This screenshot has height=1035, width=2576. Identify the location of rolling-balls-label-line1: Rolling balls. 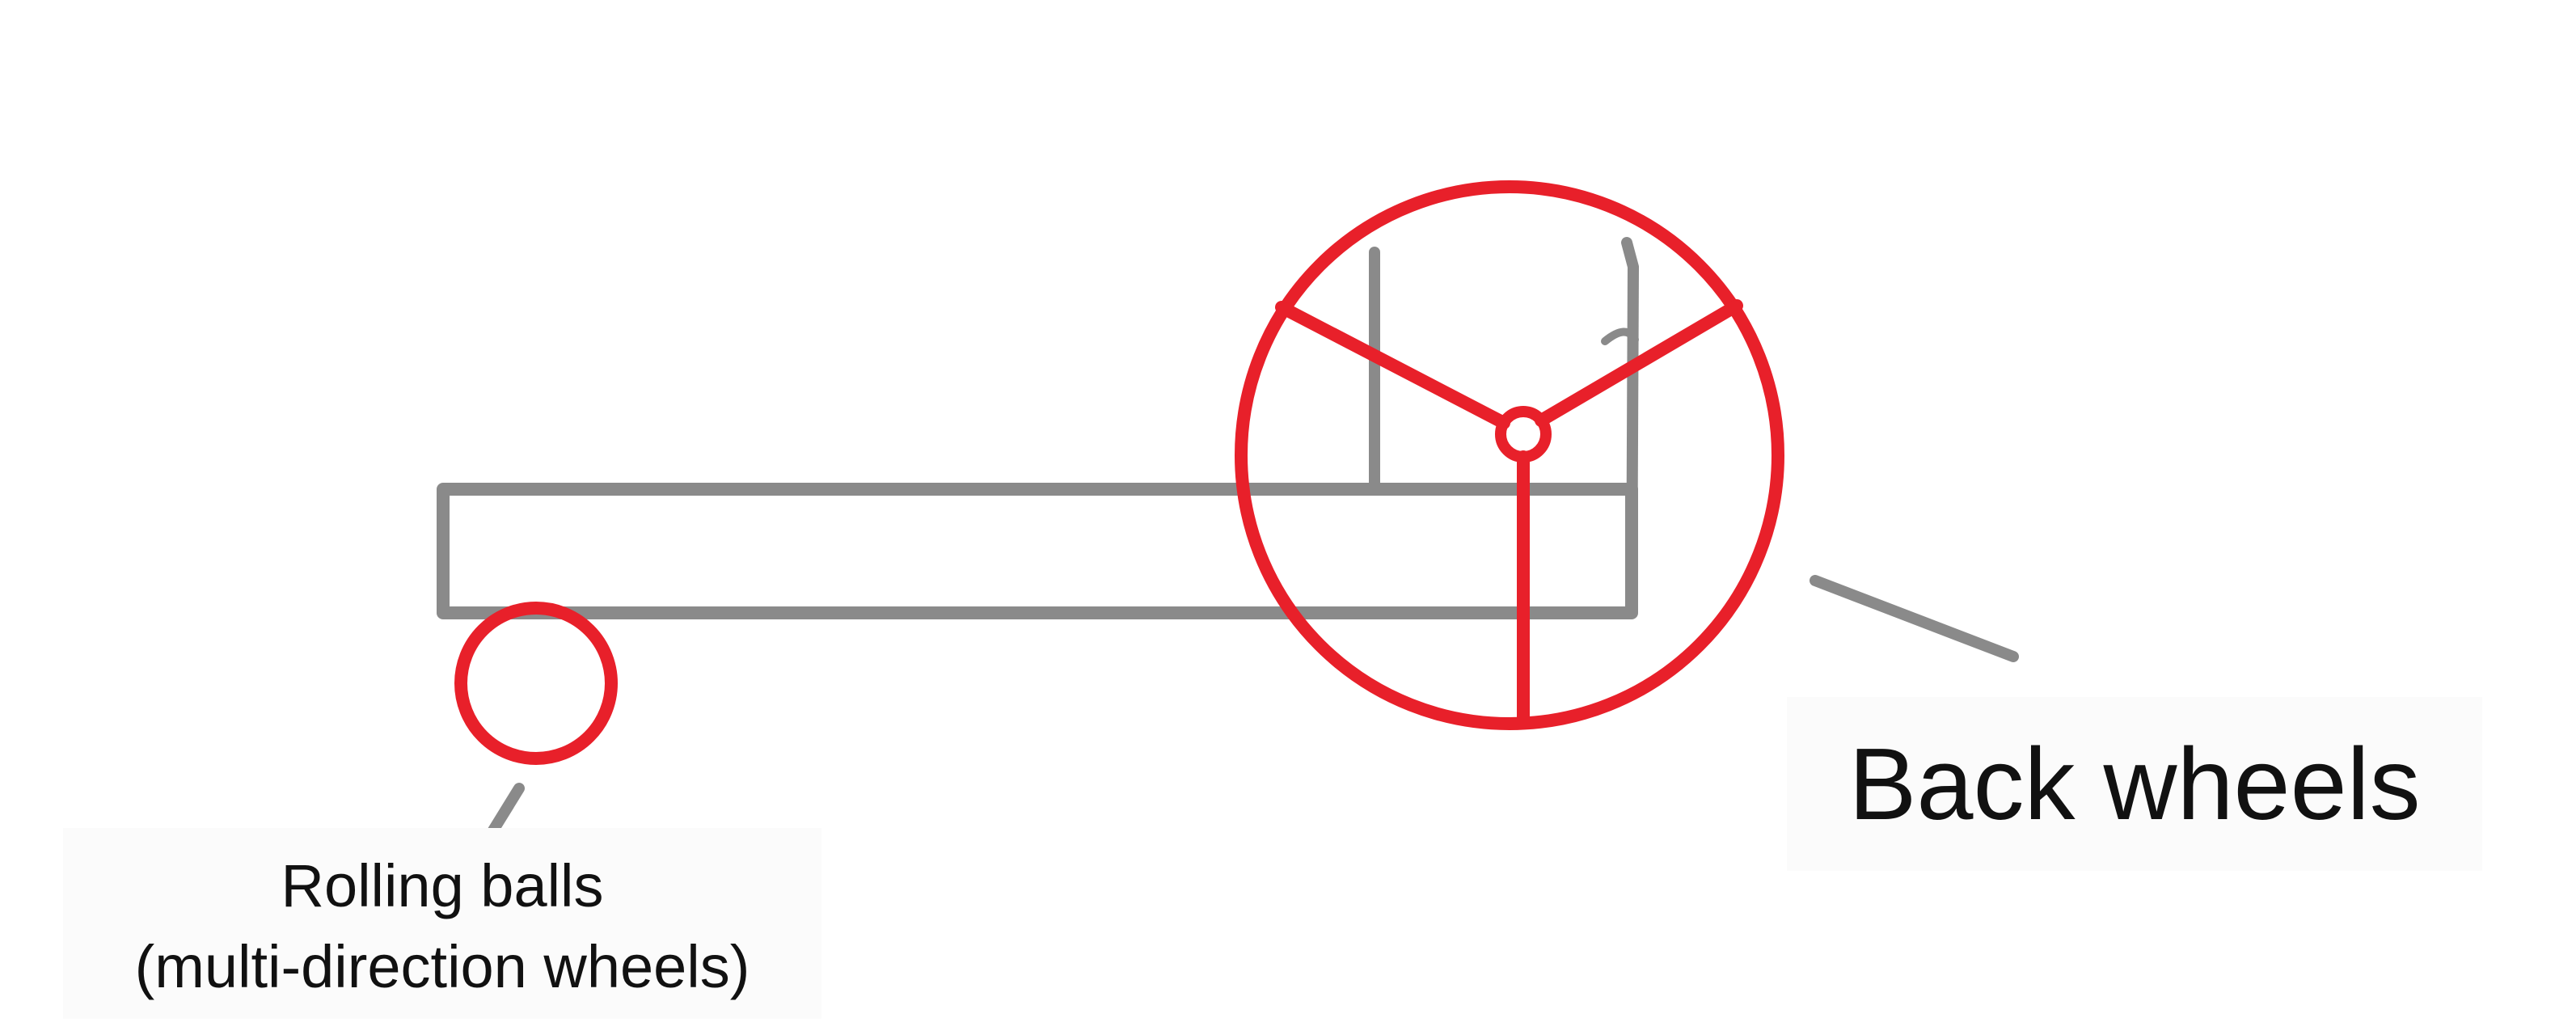
(442, 885).